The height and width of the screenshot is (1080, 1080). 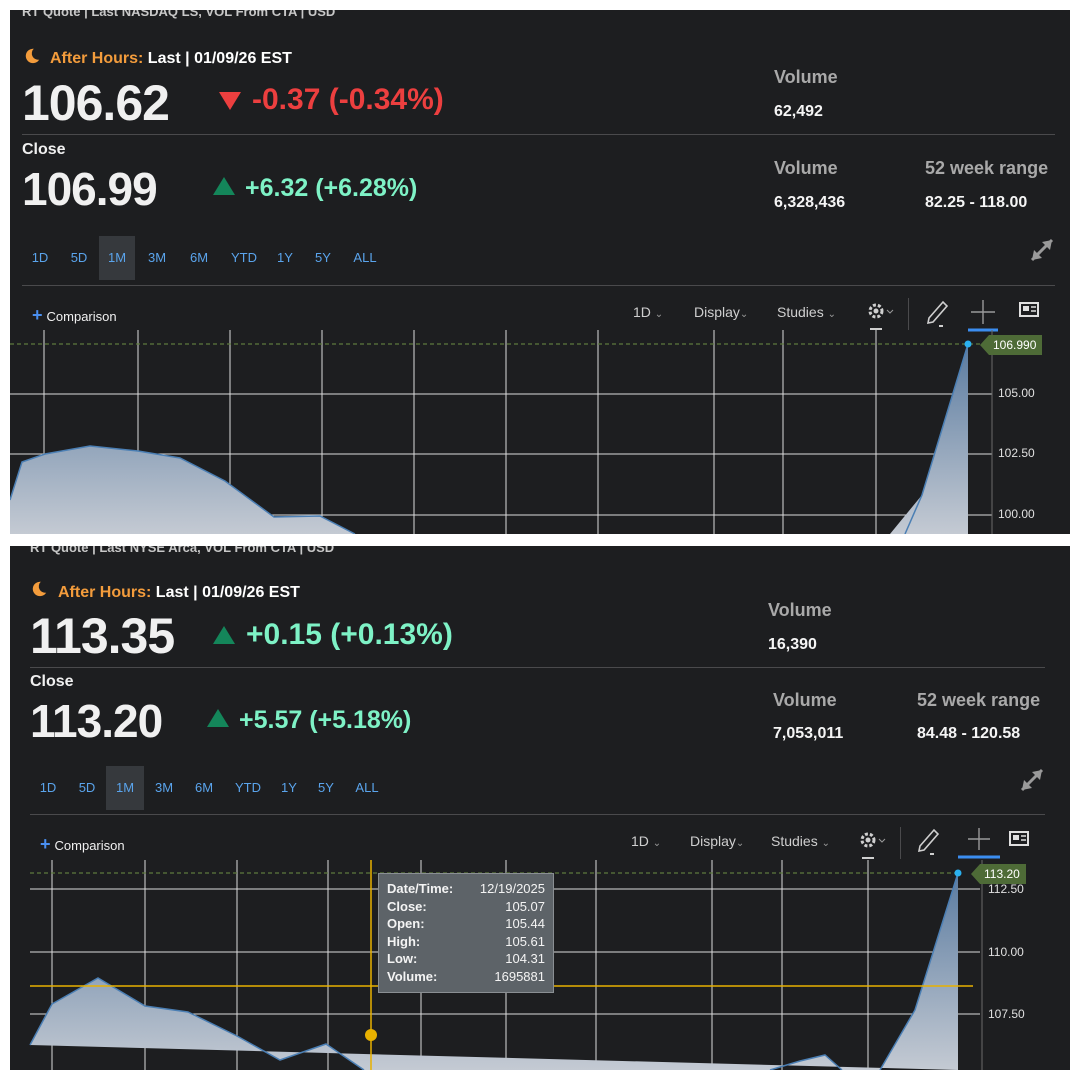 What do you see at coordinates (806, 1062) in the screenshot?
I see `price-line-mid` at bounding box center [806, 1062].